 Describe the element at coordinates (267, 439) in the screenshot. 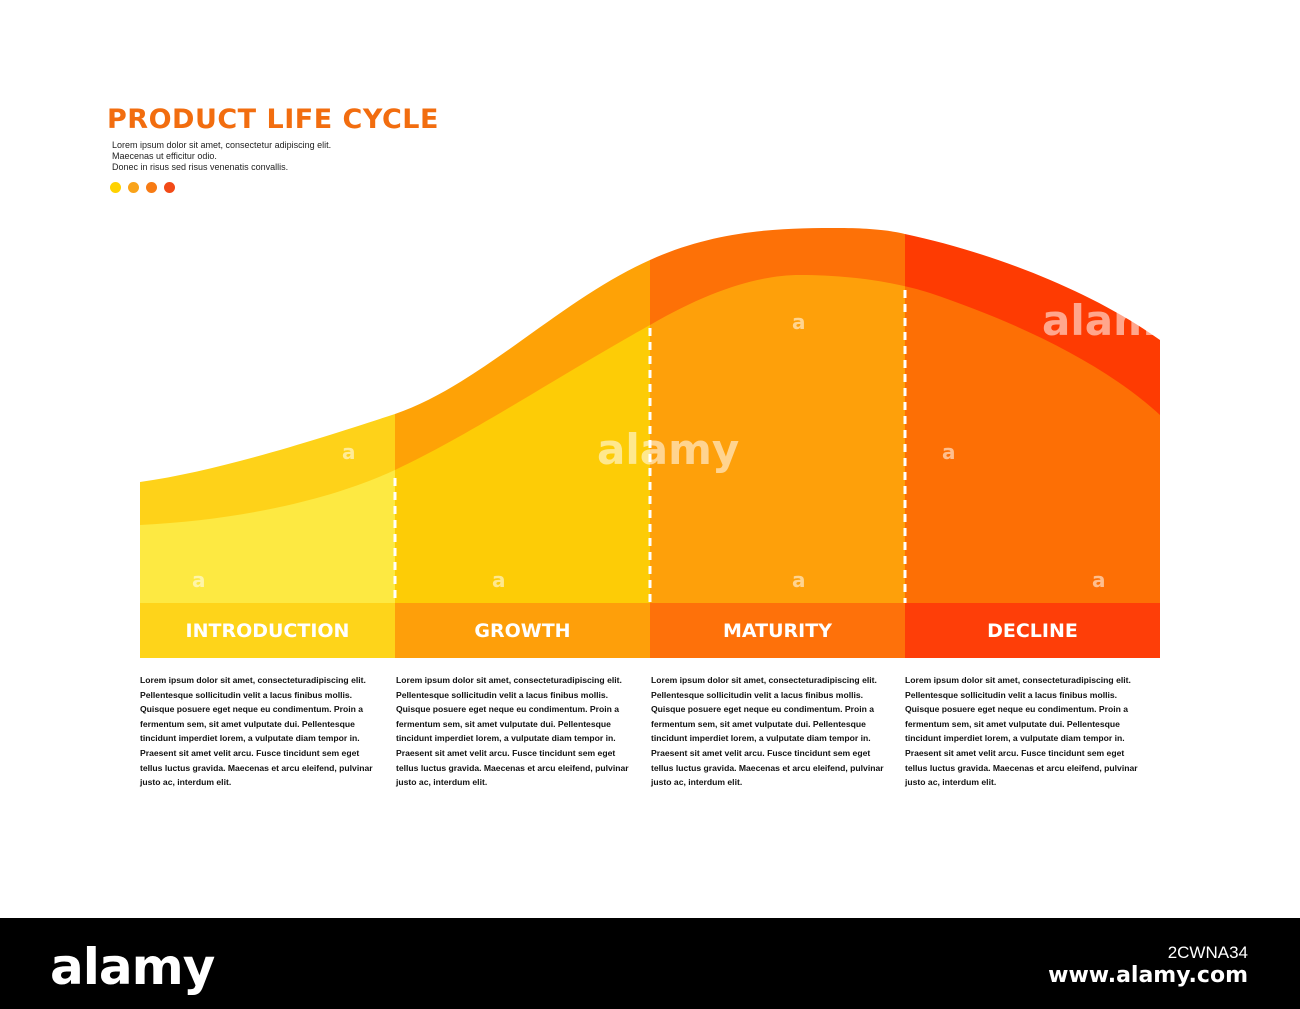

I see `stage-fill-introduction` at that location.